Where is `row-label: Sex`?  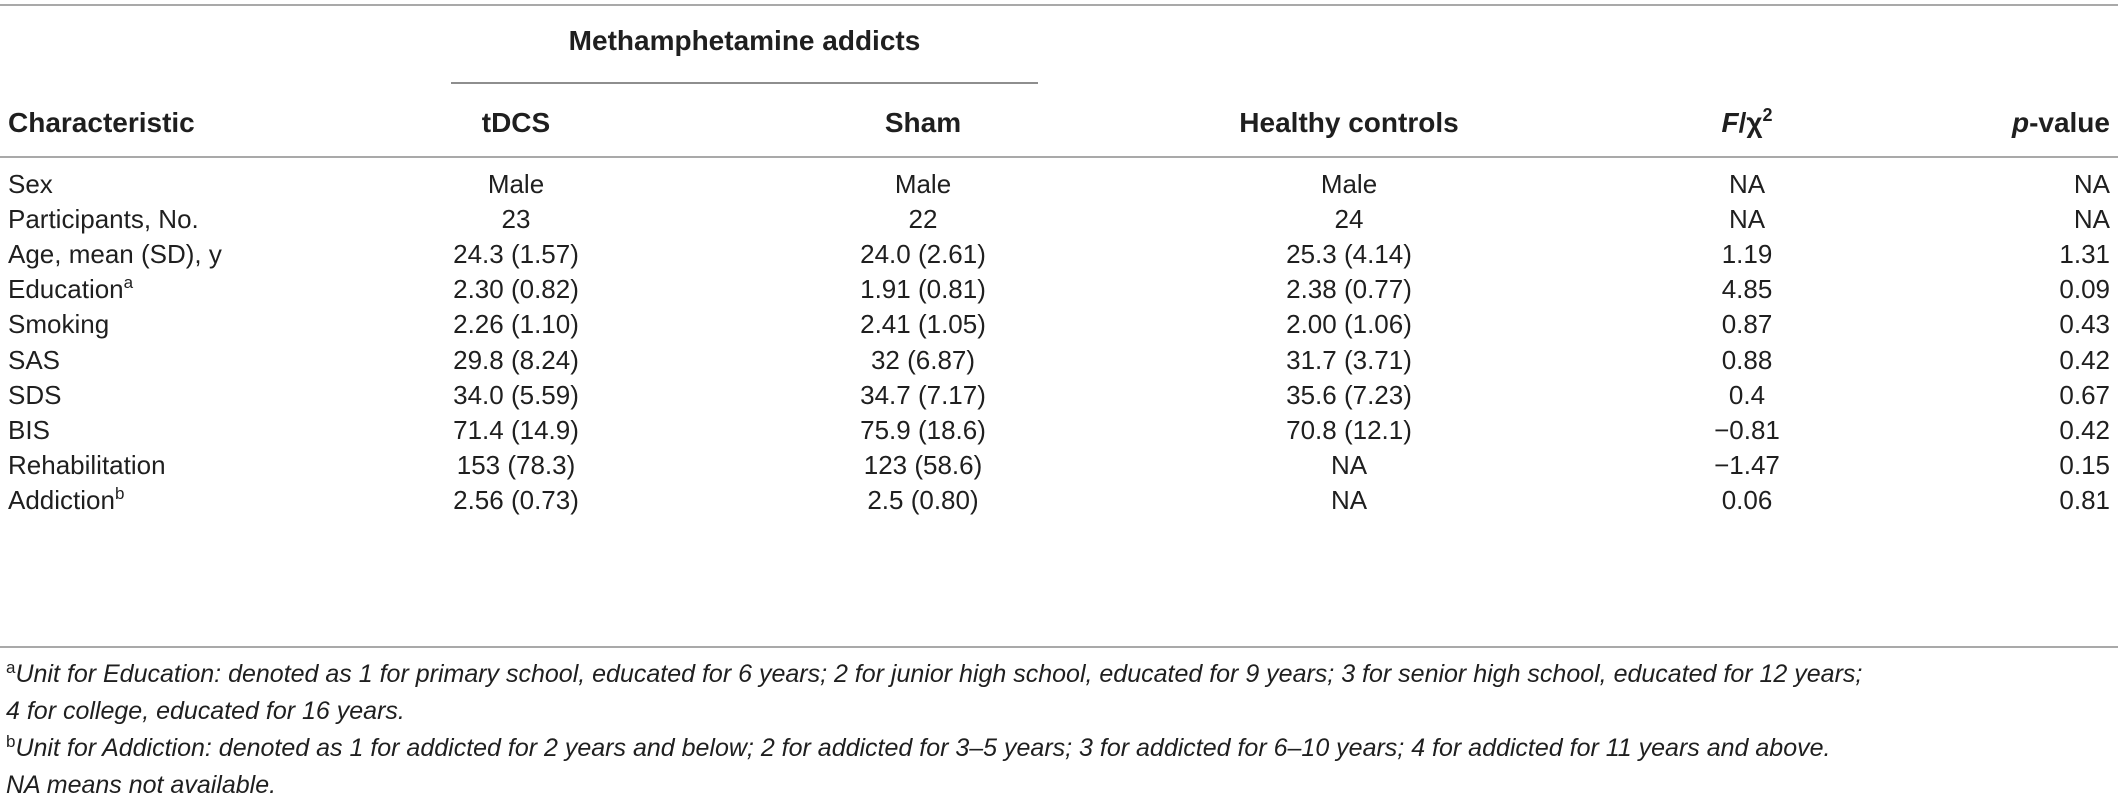
row-label: Sex is located at coordinates (218, 184).